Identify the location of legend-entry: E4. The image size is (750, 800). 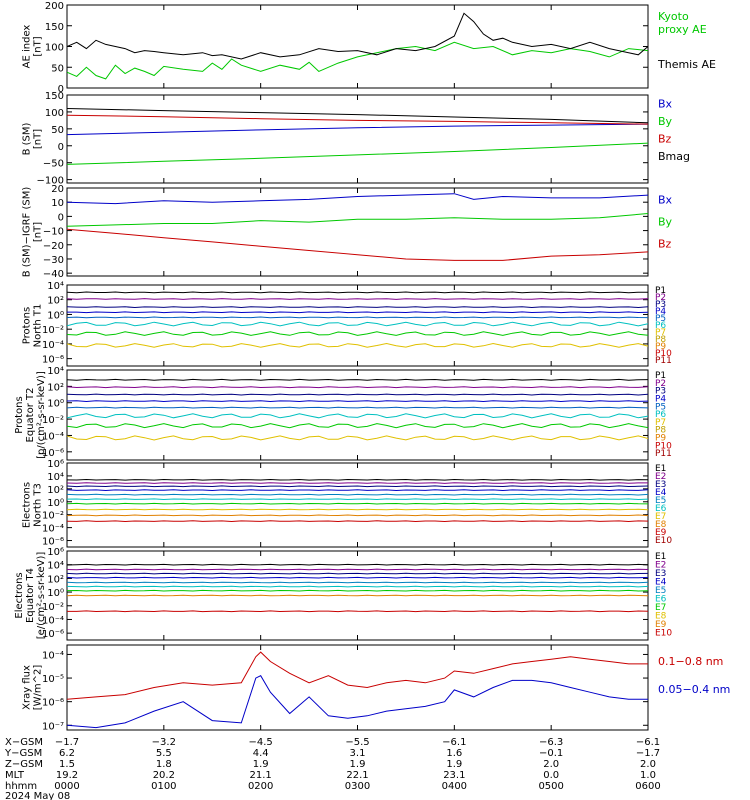
(661, 583).